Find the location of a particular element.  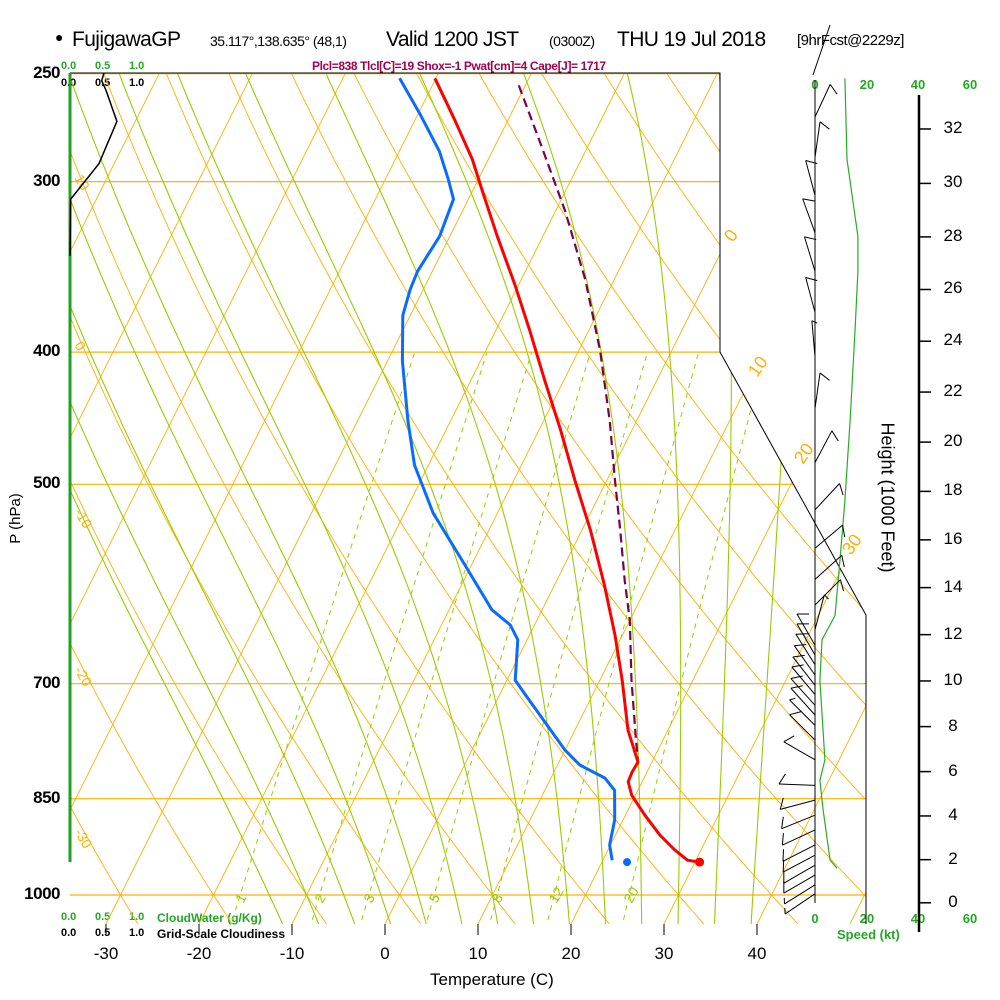

speed-tick-bottom: 0 is located at coordinates (815, 918).